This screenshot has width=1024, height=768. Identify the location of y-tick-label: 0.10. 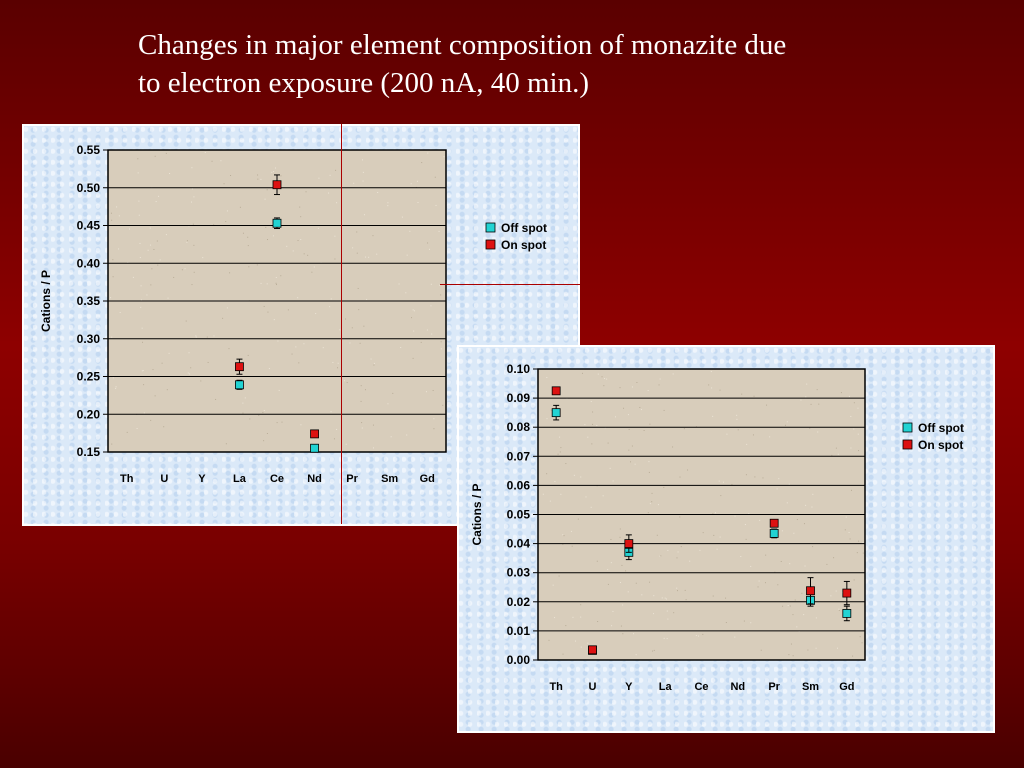
(519, 369).